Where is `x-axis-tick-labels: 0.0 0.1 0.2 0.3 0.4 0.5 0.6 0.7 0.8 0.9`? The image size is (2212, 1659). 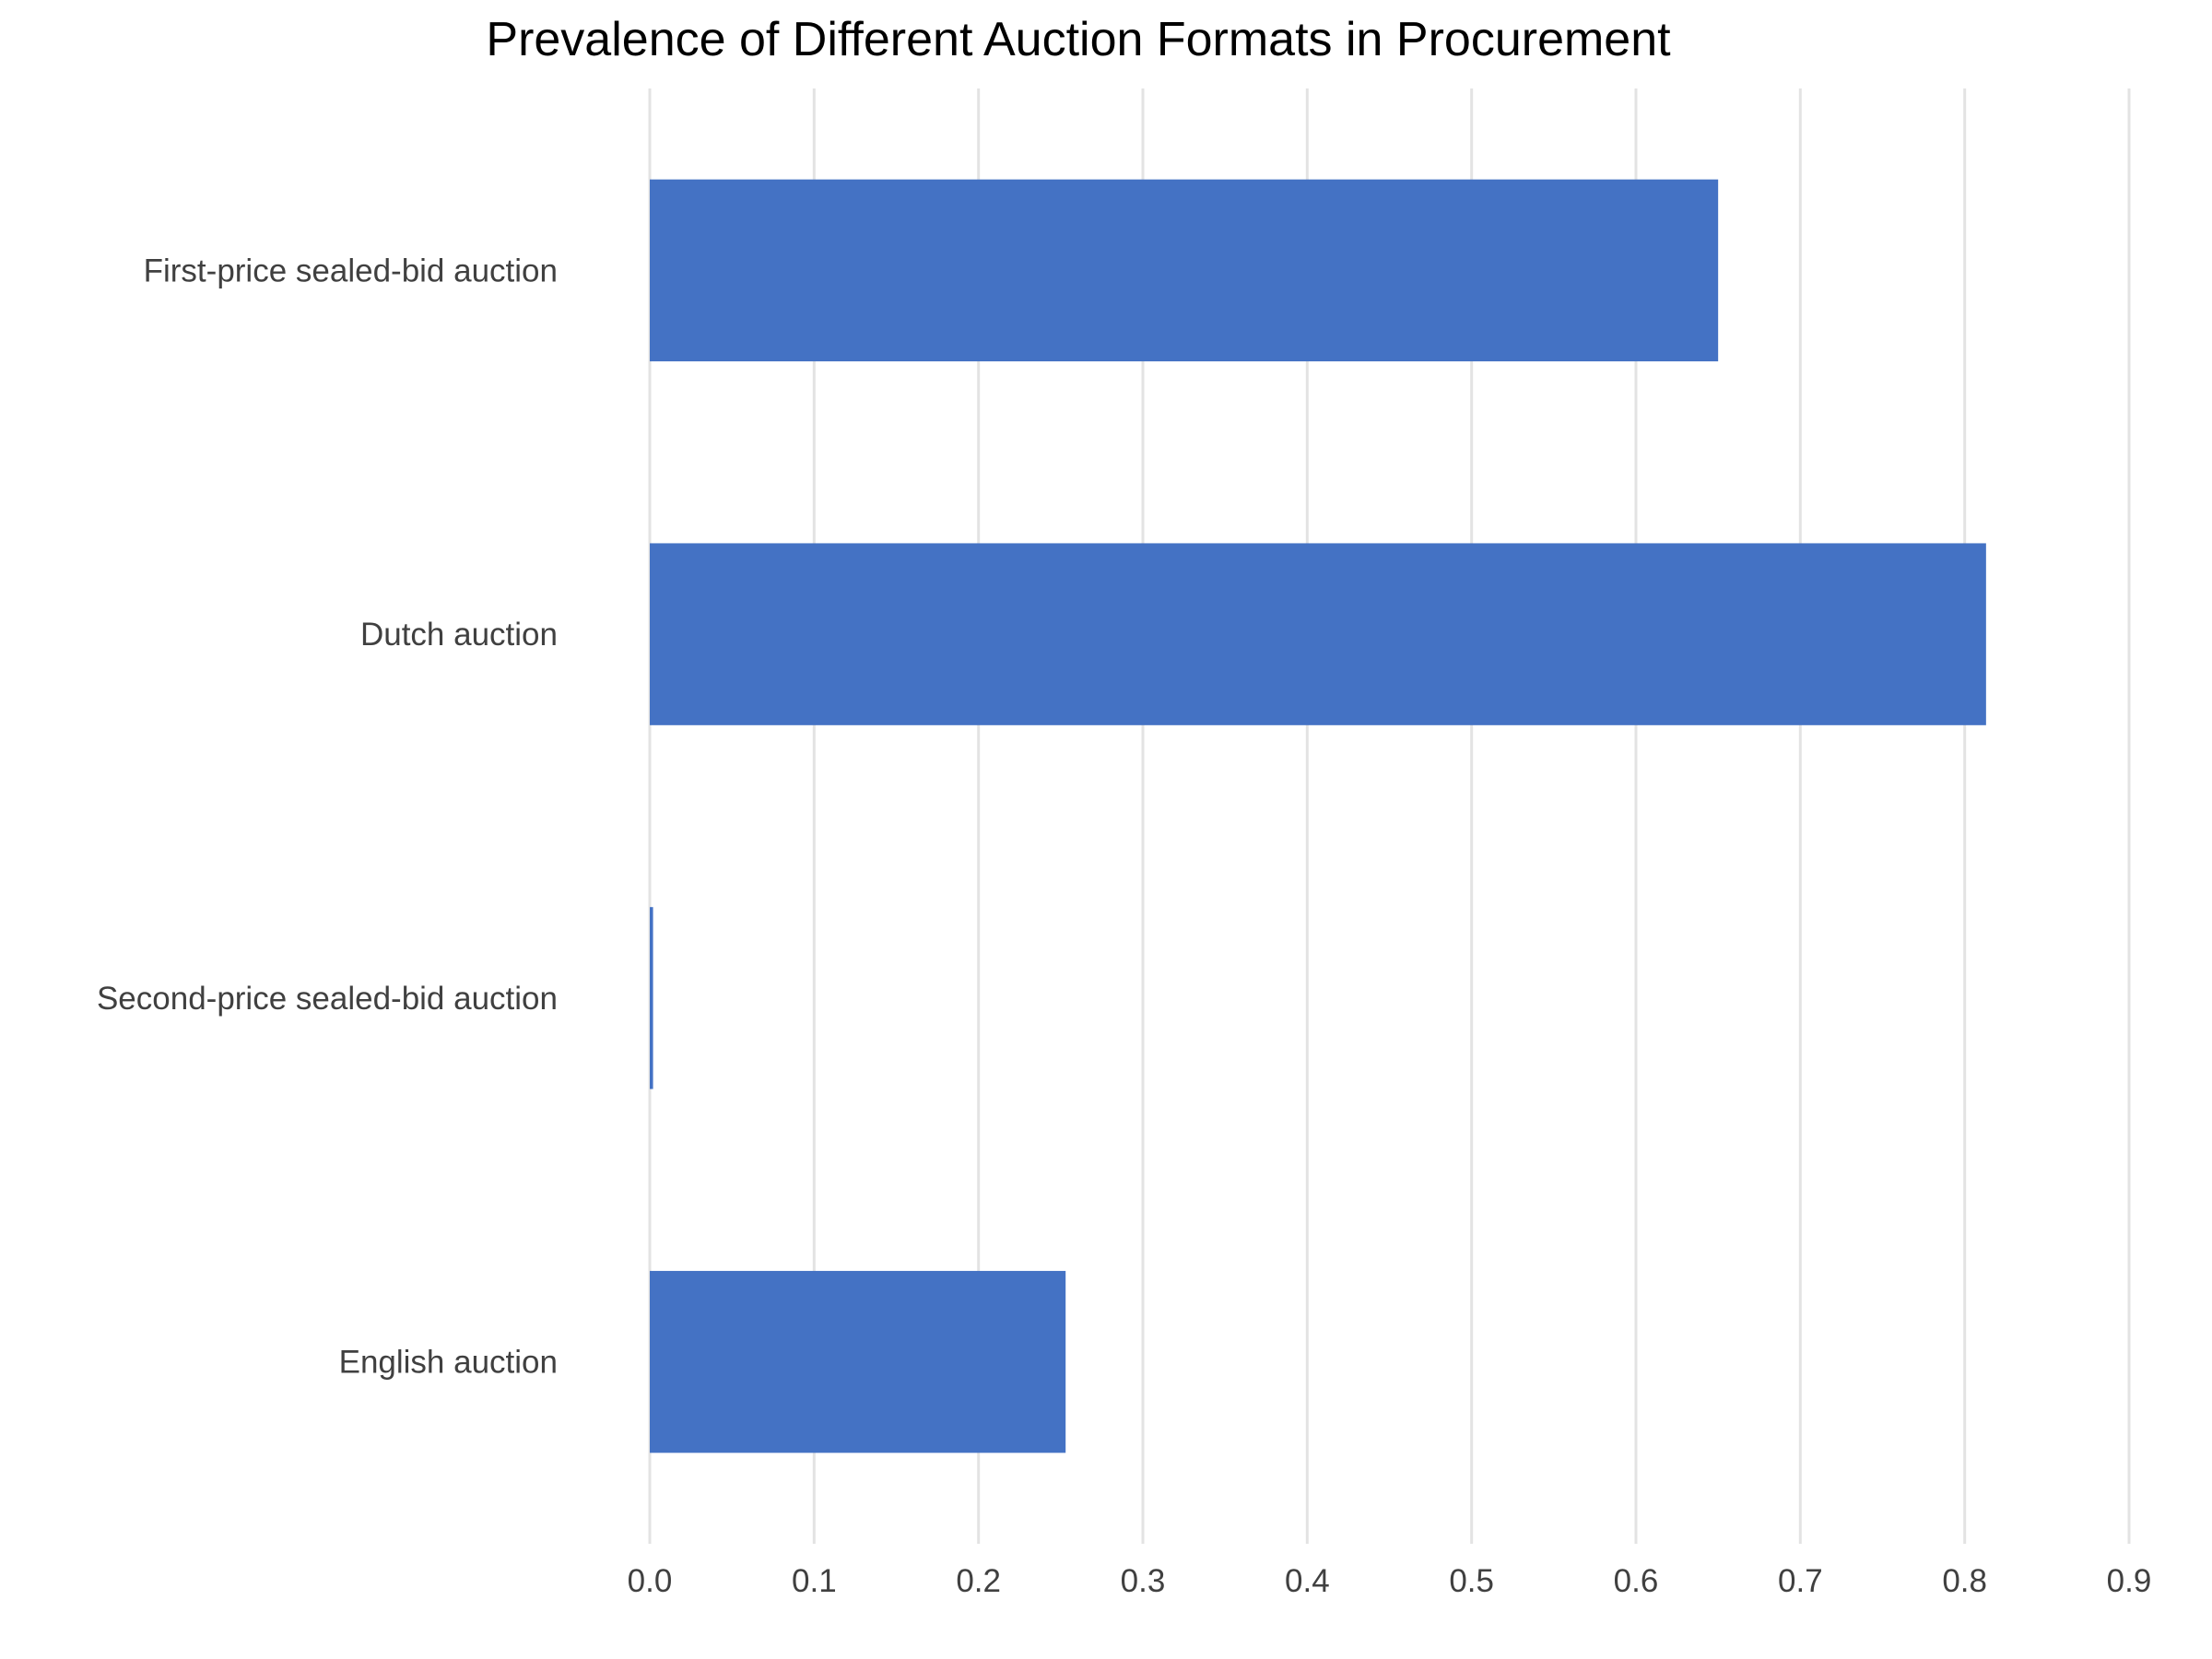
x-axis-tick-labels: 0.0 0.1 0.2 0.3 0.4 0.5 0.6 0.7 0.8 0.9 is located at coordinates (1390, 1581).